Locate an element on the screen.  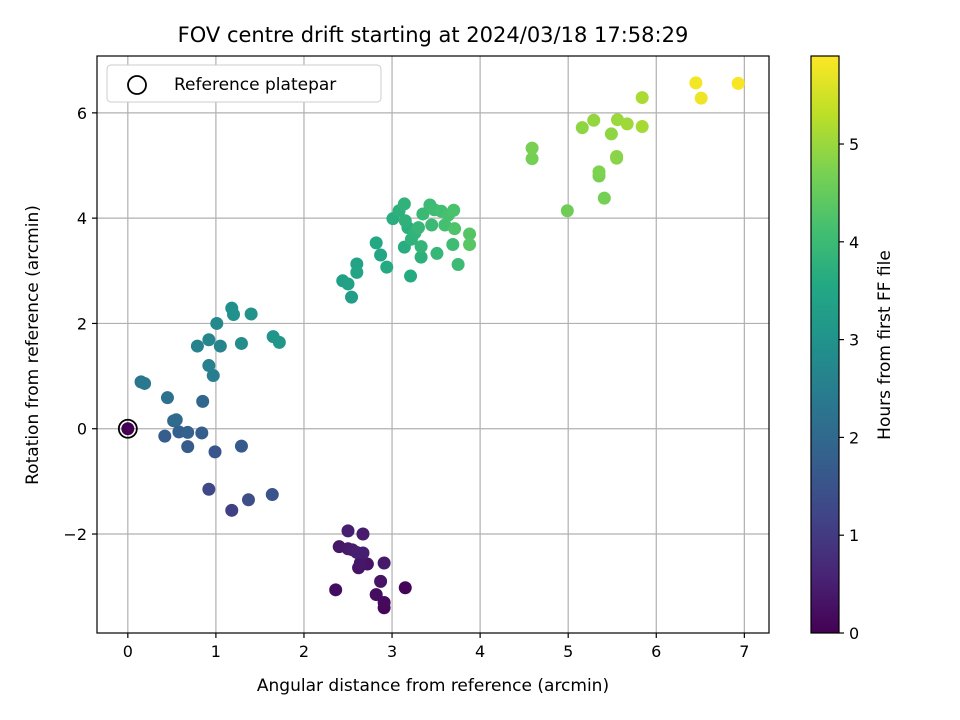
legend-box is located at coordinates (244, 83).